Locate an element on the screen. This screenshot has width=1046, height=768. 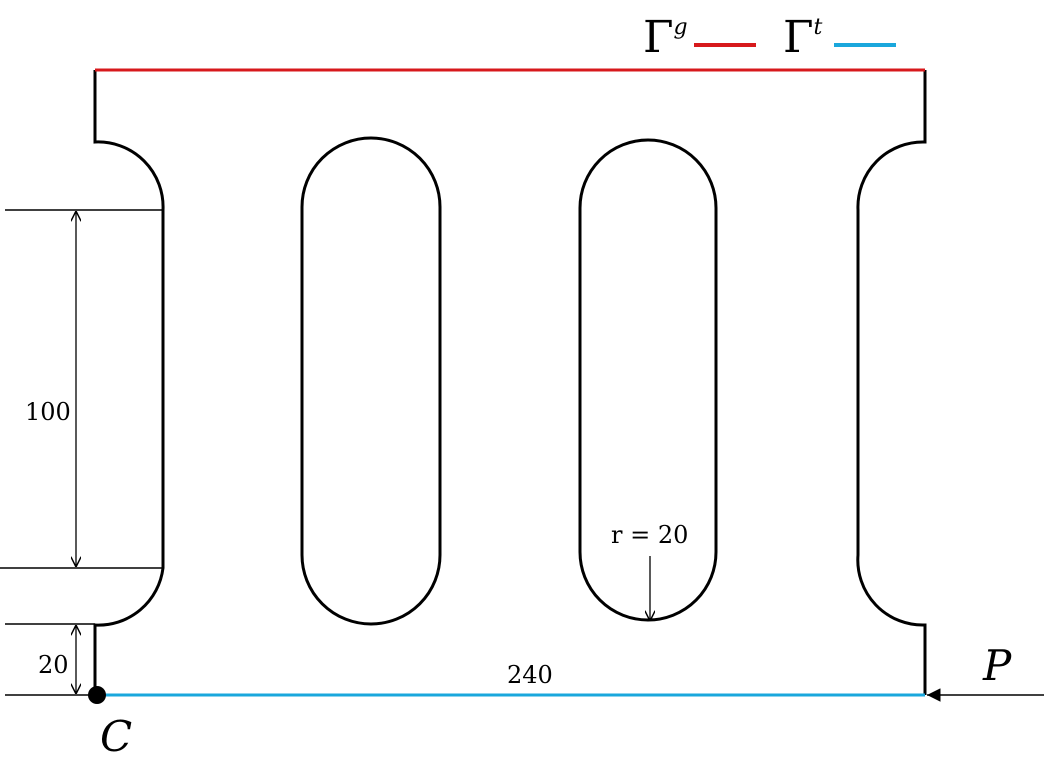
legend-neumann-label: Γt is located at coordinates (802, 38).